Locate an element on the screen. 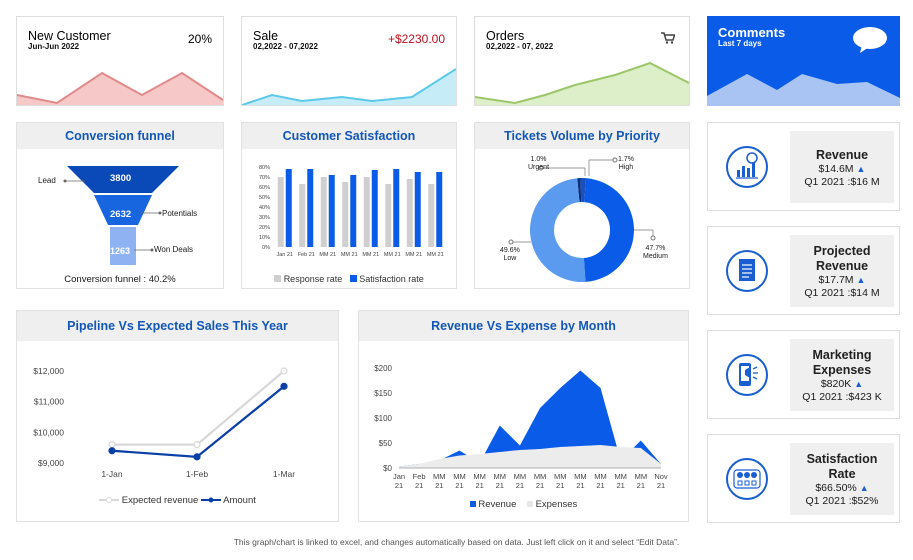 The image size is (913, 560). x-tick-label: 1-Jan is located at coordinates (112, 474).